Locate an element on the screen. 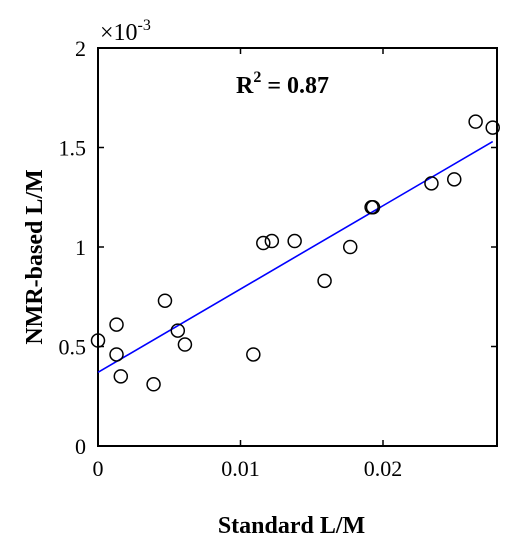 This screenshot has height=550, width=513. y-tick-label: 0 is located at coordinates (80, 446).